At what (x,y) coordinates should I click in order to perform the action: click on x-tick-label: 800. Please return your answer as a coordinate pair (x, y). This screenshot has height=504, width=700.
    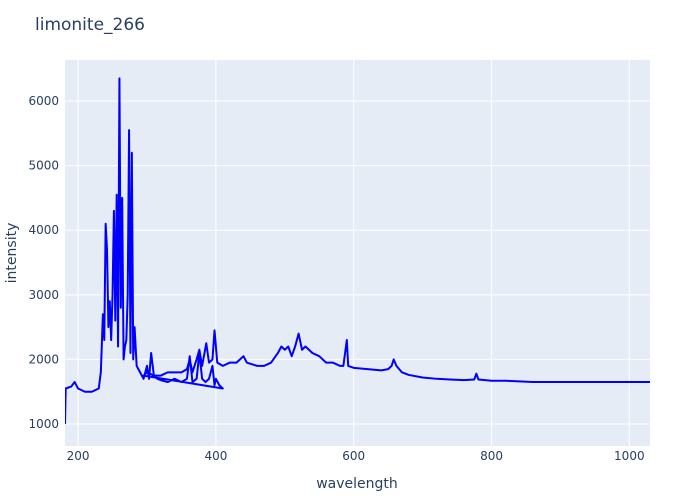
    Looking at the image, I should click on (491, 456).